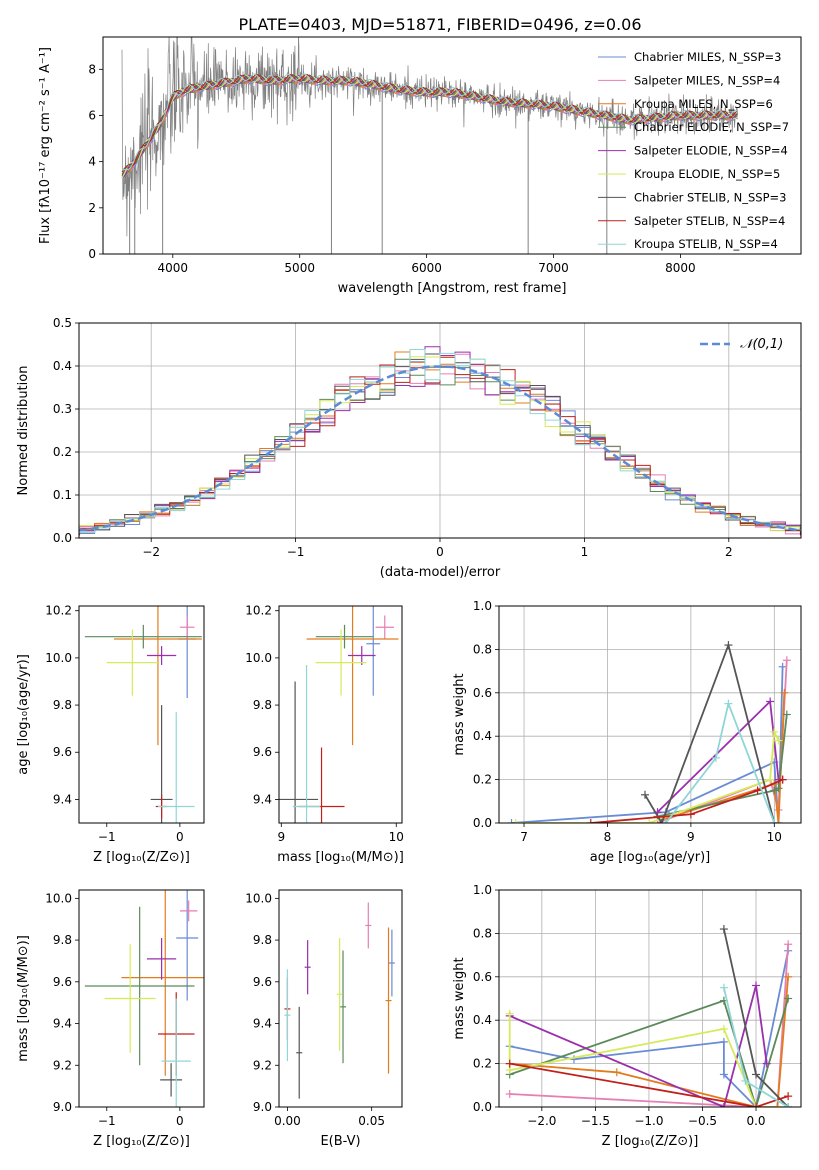 This screenshot has height=1170, width=819. I want to click on panel-mass_vs_ebv: 0.00 0.05 9.0 9.2 9.4 9.6 9.8 10.0 E(B-V), so click(324, 1019).